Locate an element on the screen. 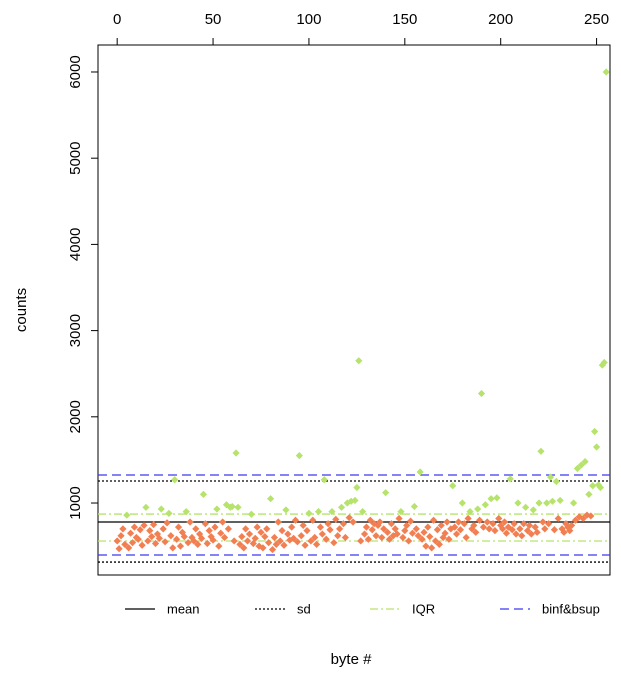  x-tick-label: 50 is located at coordinates (213, 19).